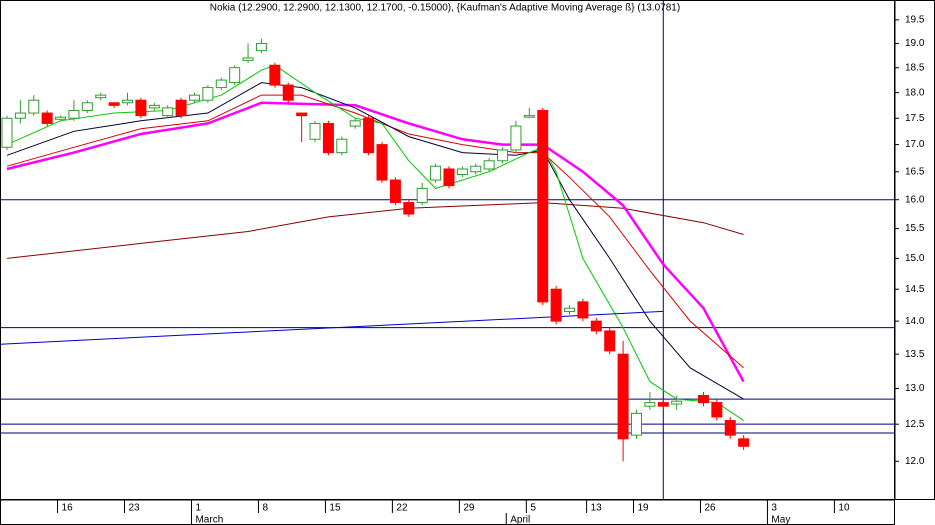  Describe the element at coordinates (915, 258) in the screenshot. I see `y-tick-label: 15.0` at that location.